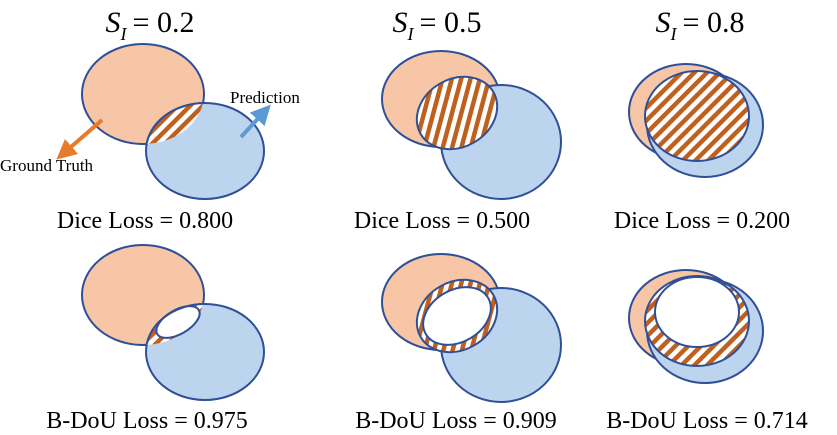  What do you see at coordinates (47, 165) in the screenshot?
I see `ground-truth-label: Ground Truth` at bounding box center [47, 165].